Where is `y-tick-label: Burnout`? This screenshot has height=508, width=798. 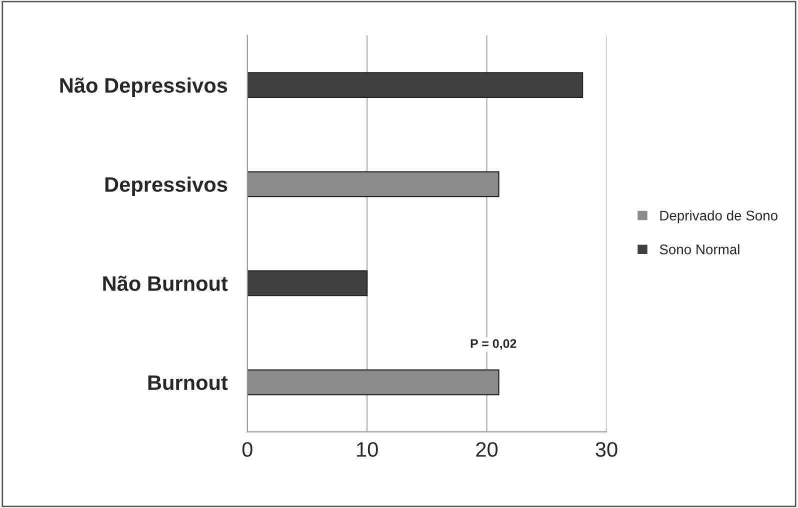
y-tick-label: Burnout is located at coordinates (188, 382).